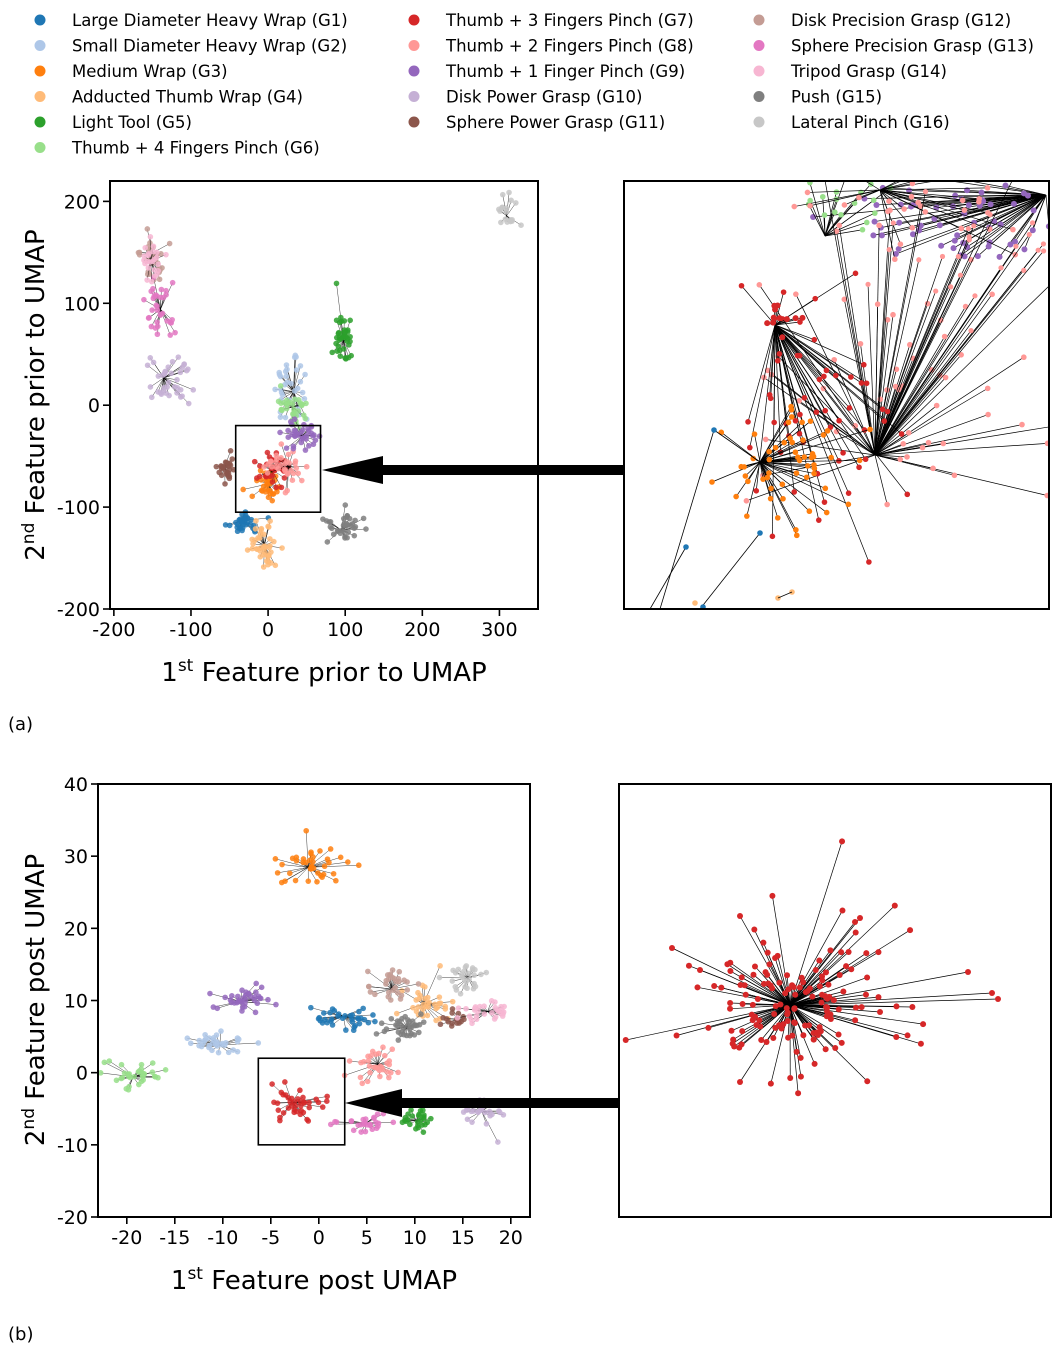  Describe the element at coordinates (150, 71) in the screenshot. I see `legend-label: Medium Wrap (G3)` at that location.